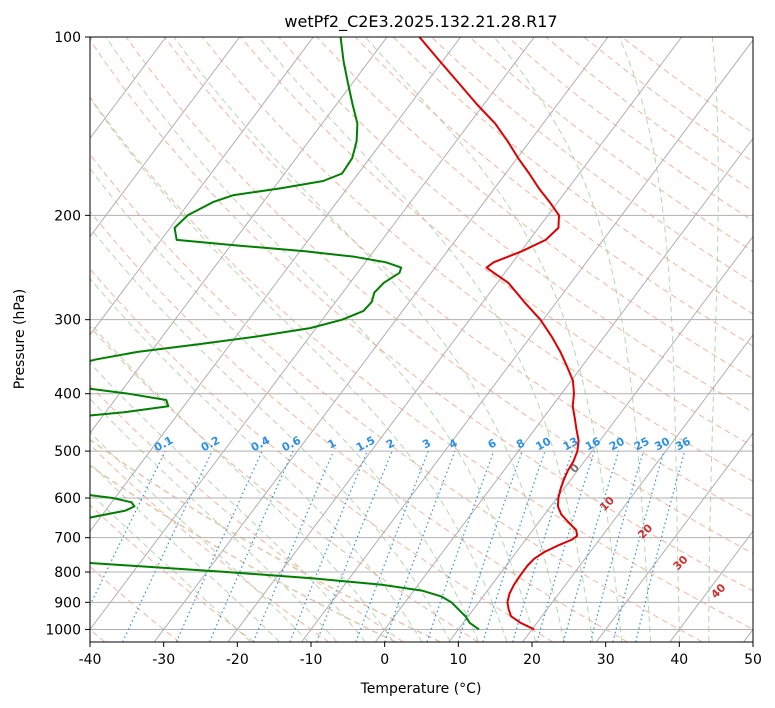  Describe the element at coordinates (67, 334) in the screenshot. I see `y-axis-ticks: 100 200 300 400 500 600 700 800 900 1000` at that location.